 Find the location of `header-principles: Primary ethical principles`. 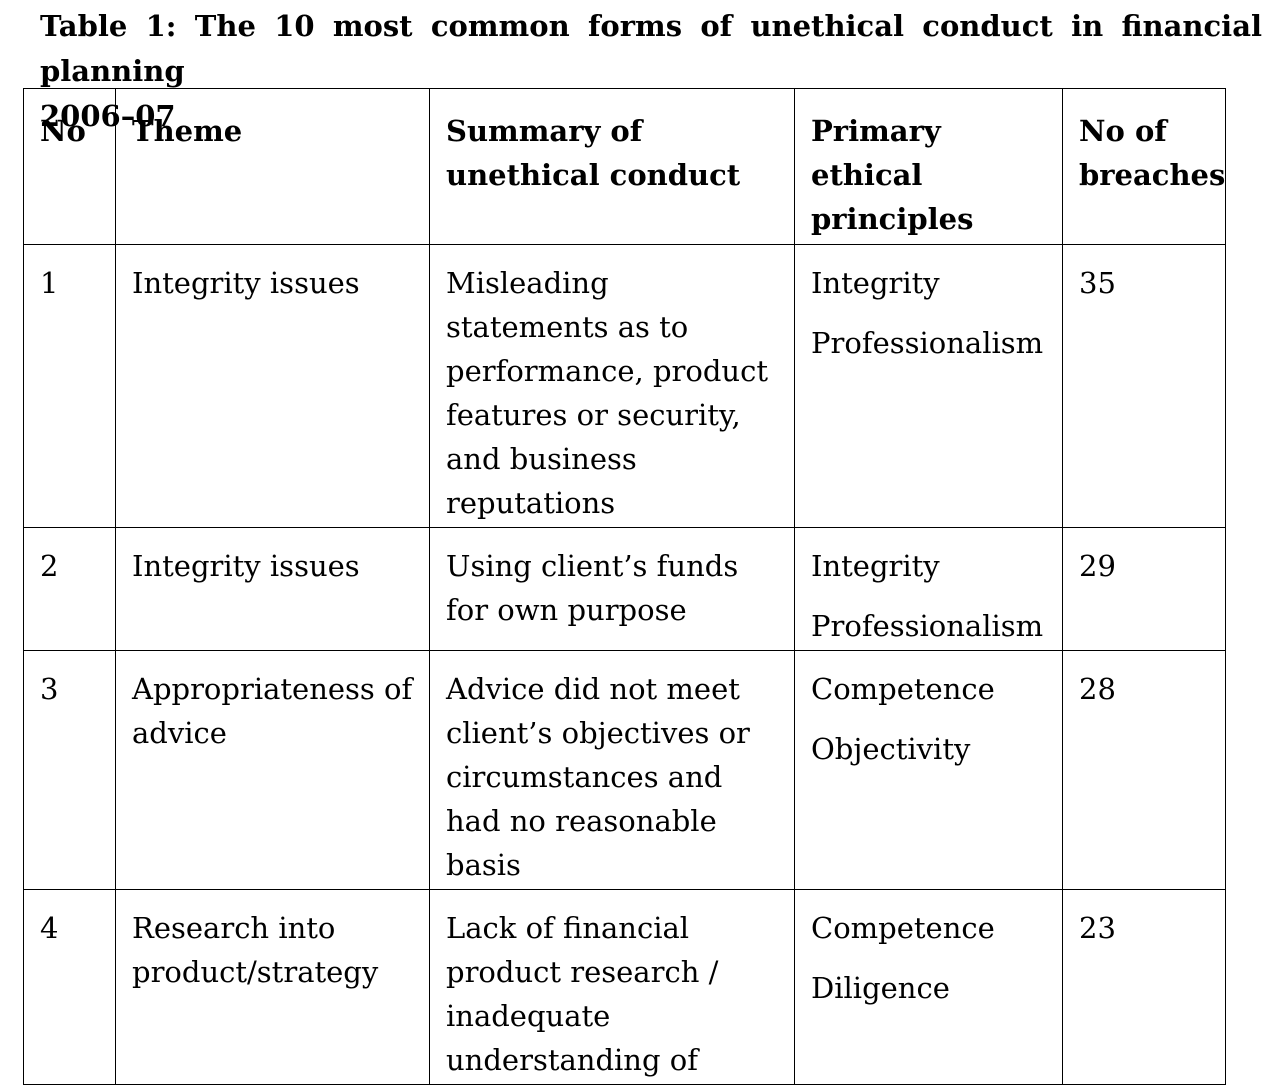

header-principles: Primary ethical principles is located at coordinates (928, 166).